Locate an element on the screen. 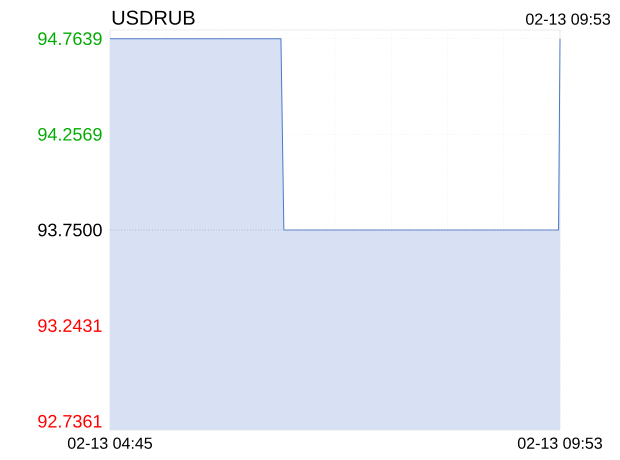  y-tick-label: 93.2431 is located at coordinates (70, 325).